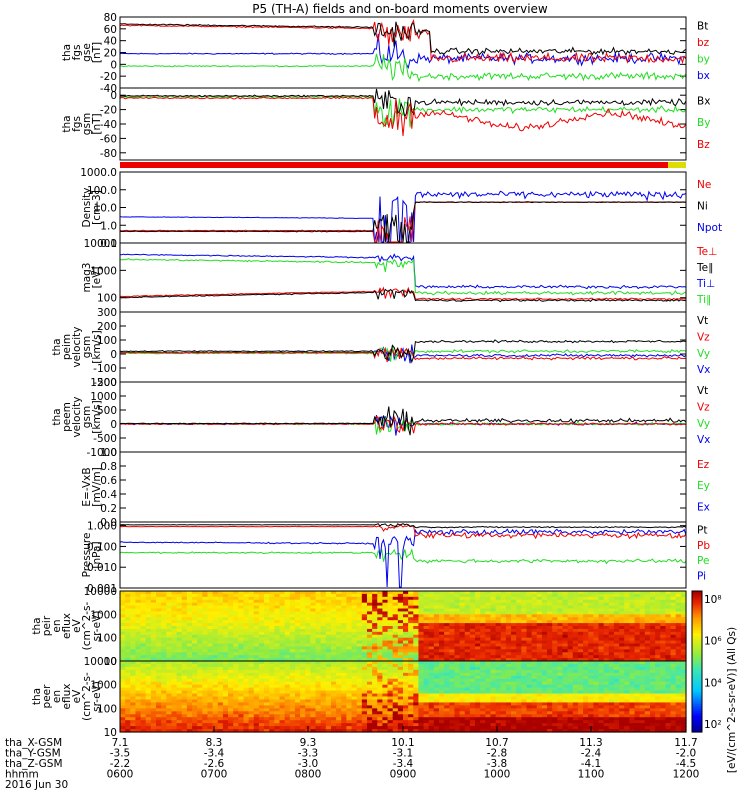  I want to click on series-vx-el, so click(403, 425).